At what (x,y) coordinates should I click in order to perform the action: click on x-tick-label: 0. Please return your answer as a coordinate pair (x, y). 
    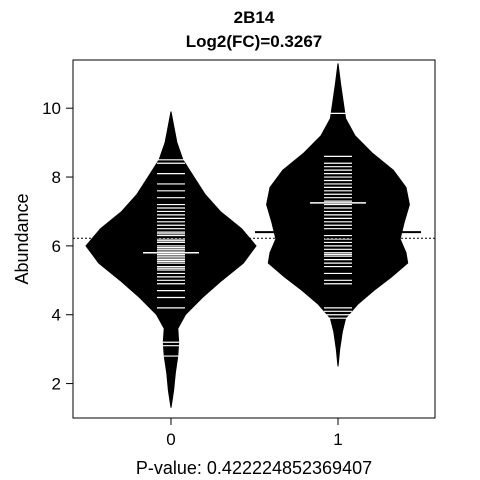
    Looking at the image, I should click on (170, 439).